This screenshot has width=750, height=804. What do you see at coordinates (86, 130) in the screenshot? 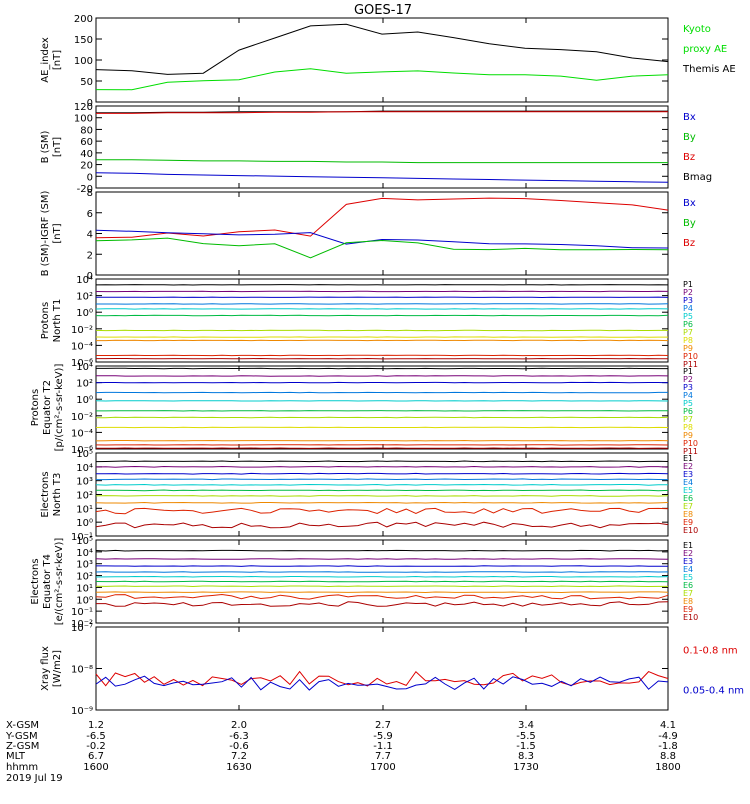
I see `y-tick-label: 80` at bounding box center [86, 130].